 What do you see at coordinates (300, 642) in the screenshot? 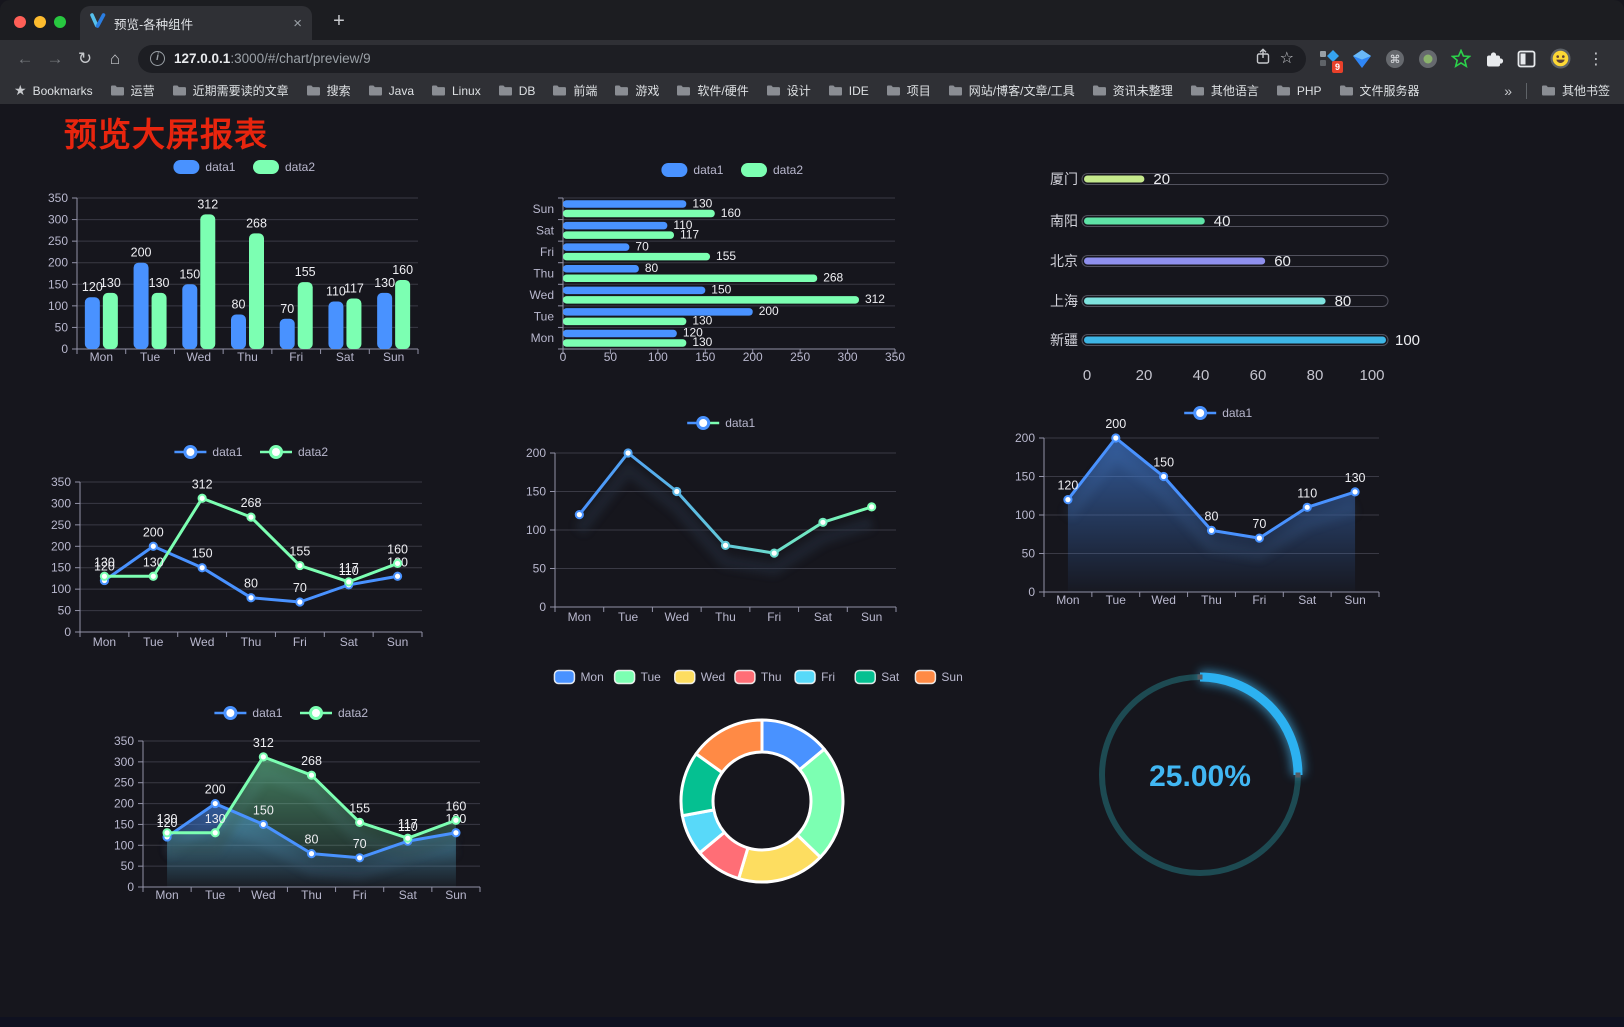
I see `svg-text: Fri` at bounding box center [300, 642].